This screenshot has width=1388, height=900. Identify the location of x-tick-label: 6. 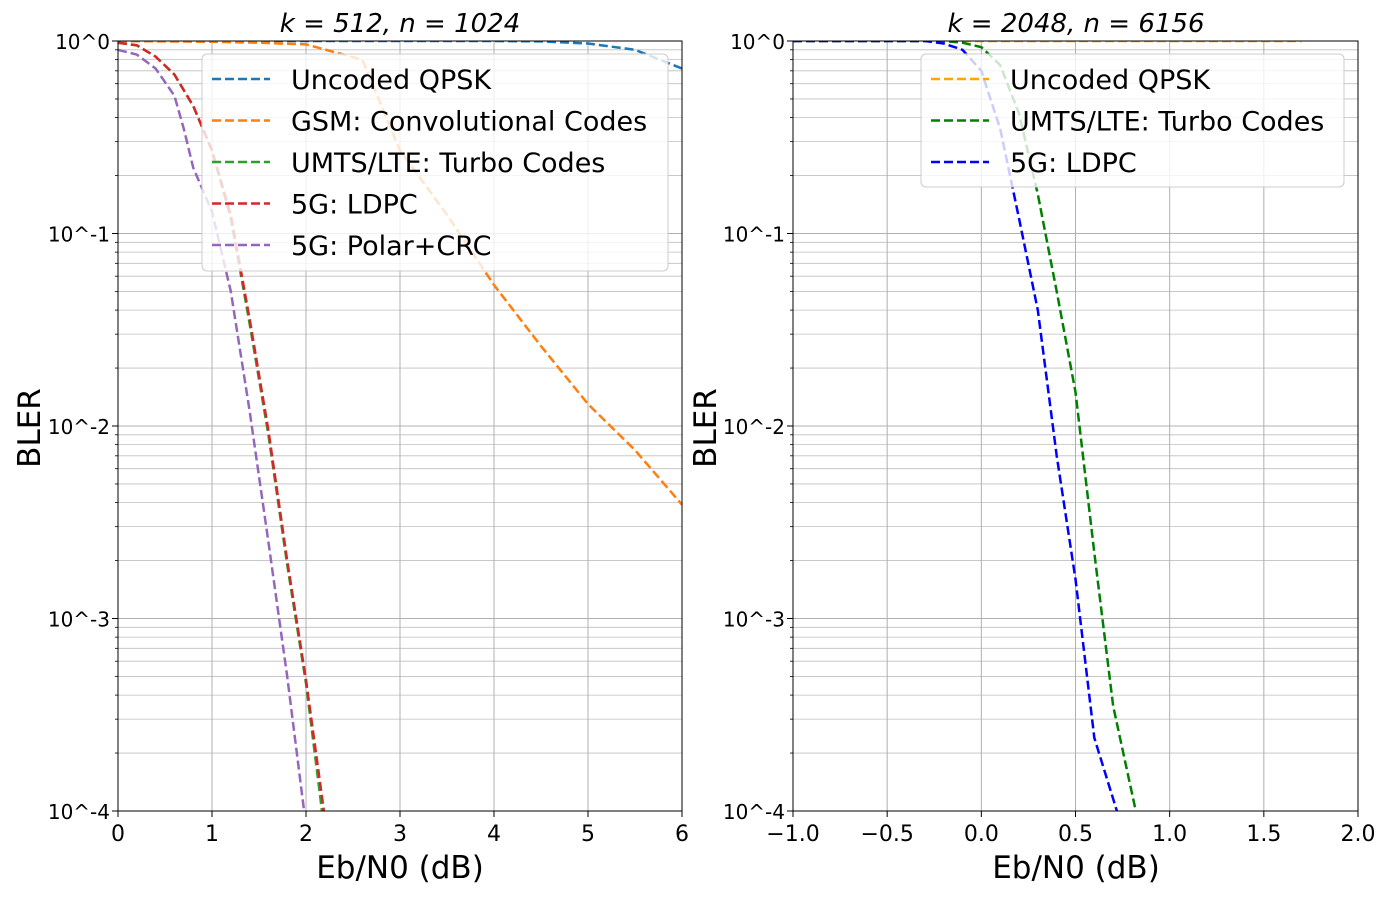
(682, 834).